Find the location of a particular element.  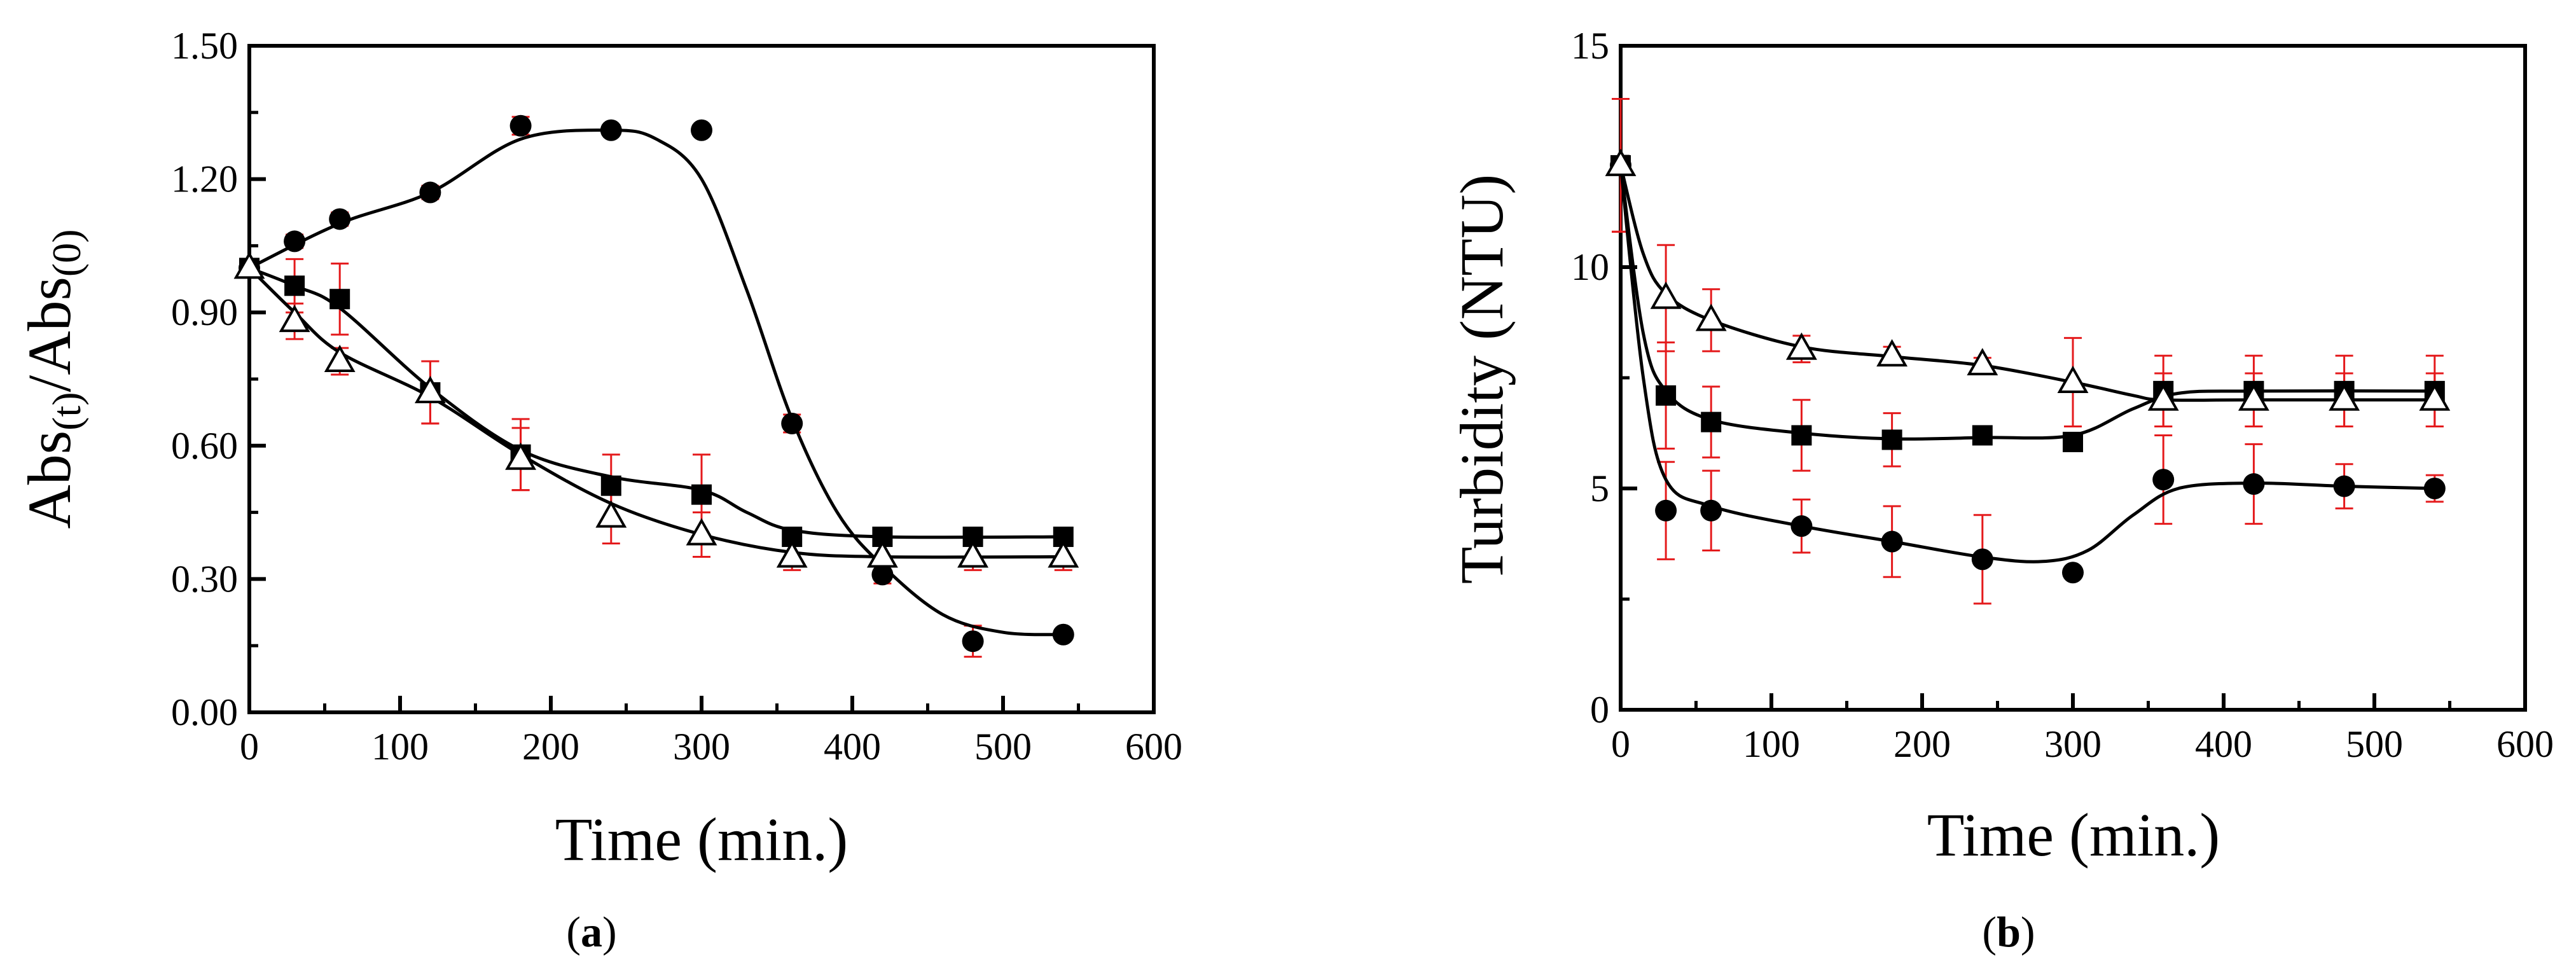

y-tick-label-a-0: 0.00 is located at coordinates (204, 712).